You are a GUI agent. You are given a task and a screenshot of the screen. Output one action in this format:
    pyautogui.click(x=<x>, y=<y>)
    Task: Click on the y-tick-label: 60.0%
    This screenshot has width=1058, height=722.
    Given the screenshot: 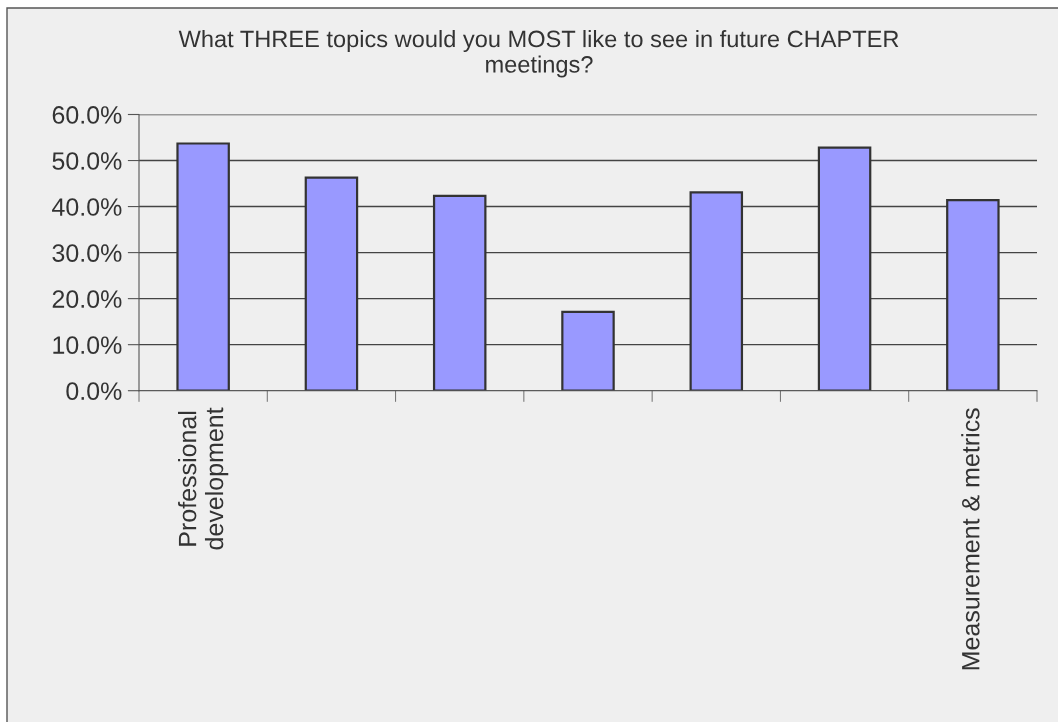 What is the action you would take?
    pyautogui.click(x=87, y=115)
    